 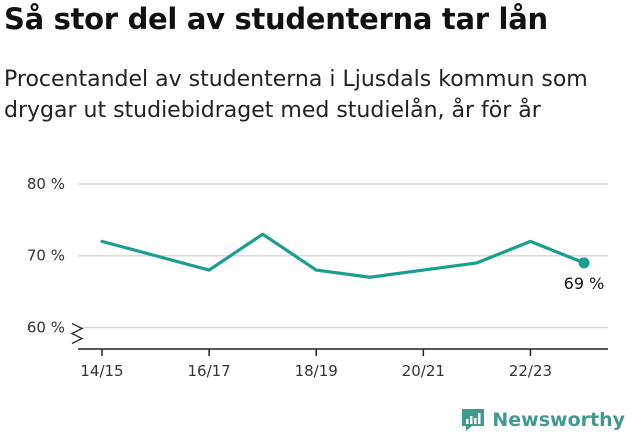 I want to click on newsworthy-logo-icon, so click(x=473, y=420).